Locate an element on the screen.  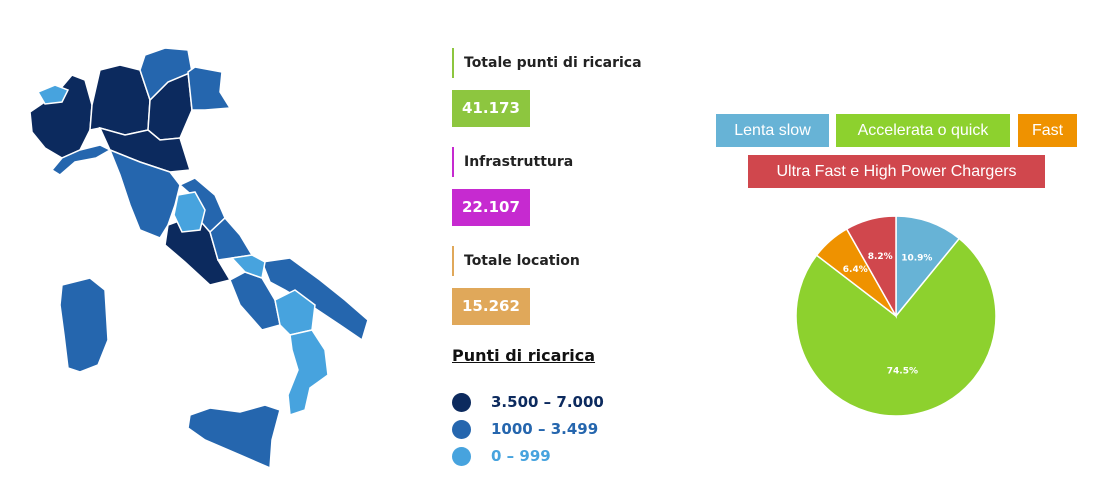
pie-legend-lenta-slow: Lenta slow is located at coordinates (772, 130).